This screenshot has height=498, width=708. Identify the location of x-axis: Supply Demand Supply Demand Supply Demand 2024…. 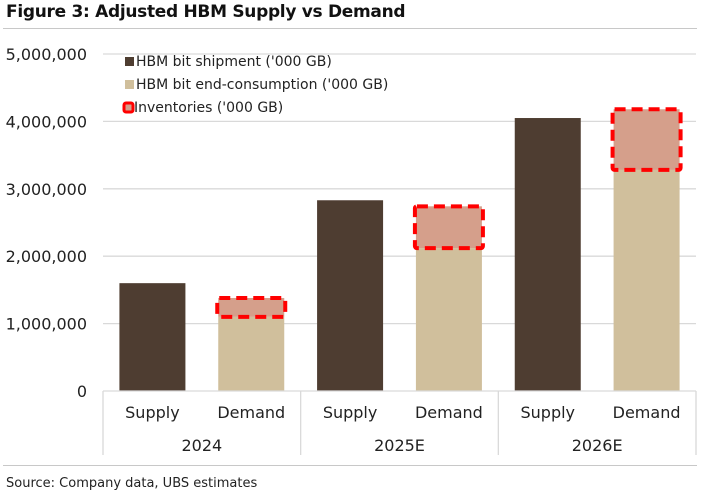
(399, 422).